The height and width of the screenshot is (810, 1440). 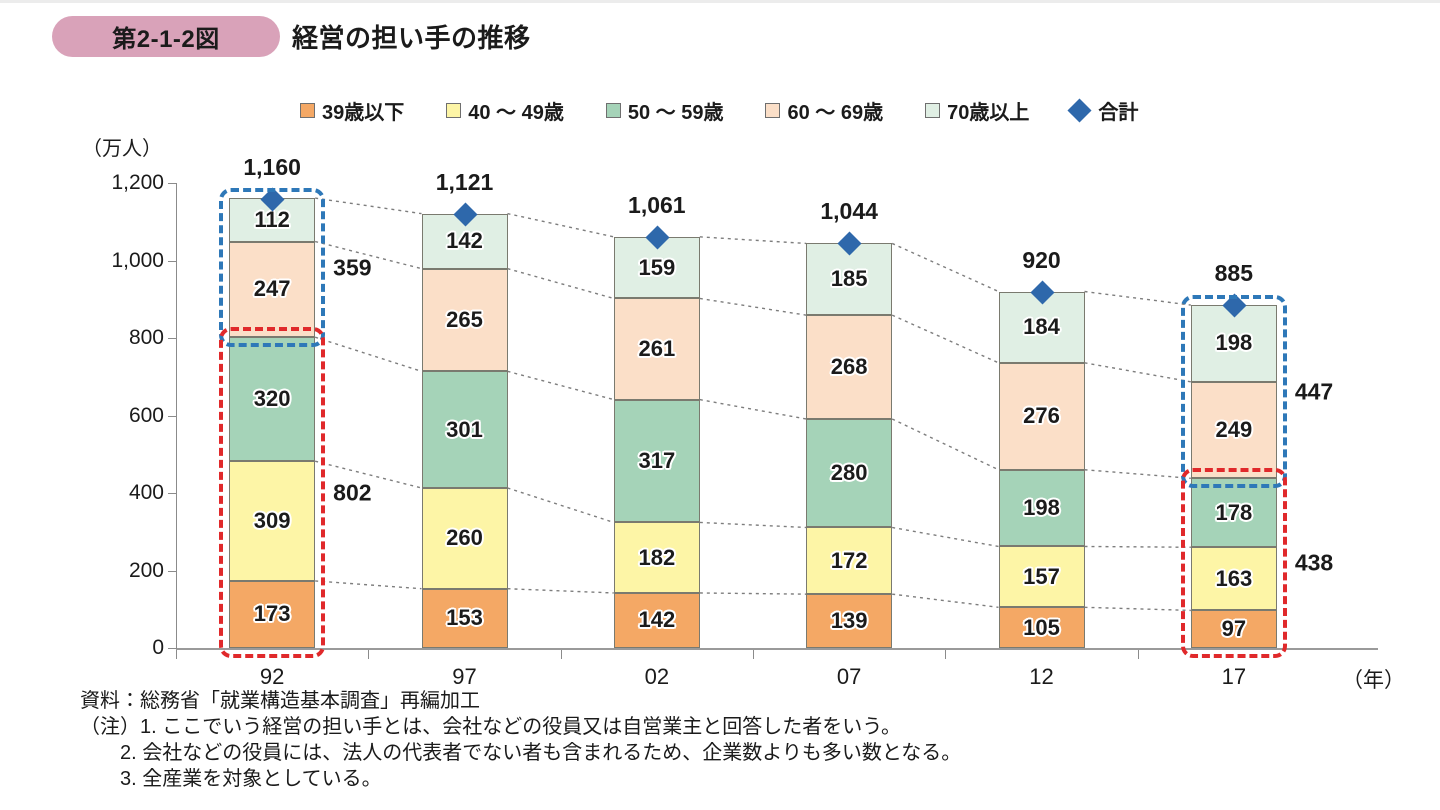 What do you see at coordinates (1233, 430) in the screenshot?
I see `bar-segment: 249` at bounding box center [1233, 430].